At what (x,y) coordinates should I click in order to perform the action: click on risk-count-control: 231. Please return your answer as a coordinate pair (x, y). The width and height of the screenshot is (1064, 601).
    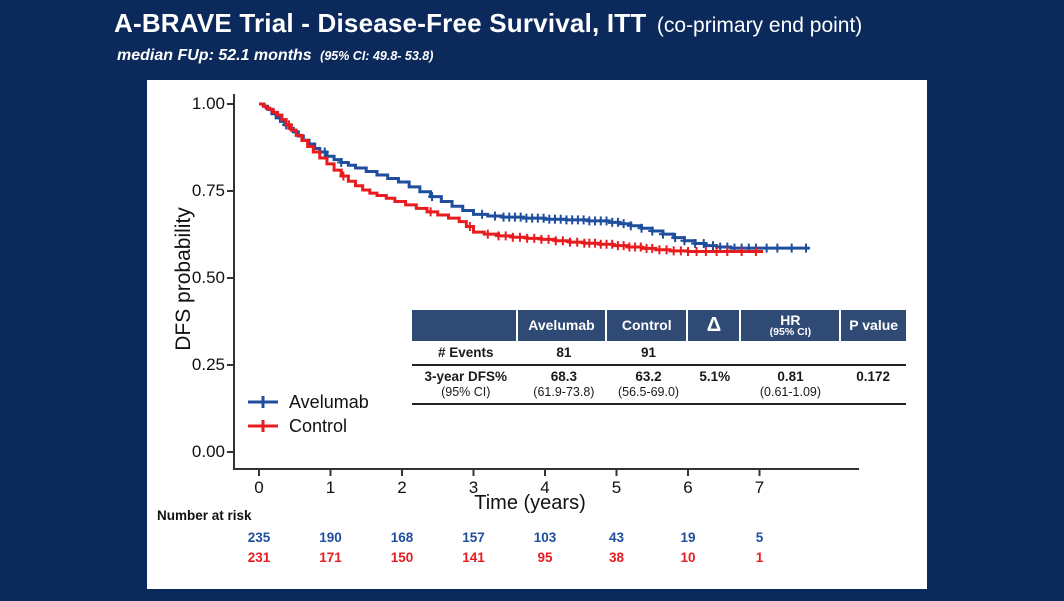
    Looking at the image, I should click on (259, 557).